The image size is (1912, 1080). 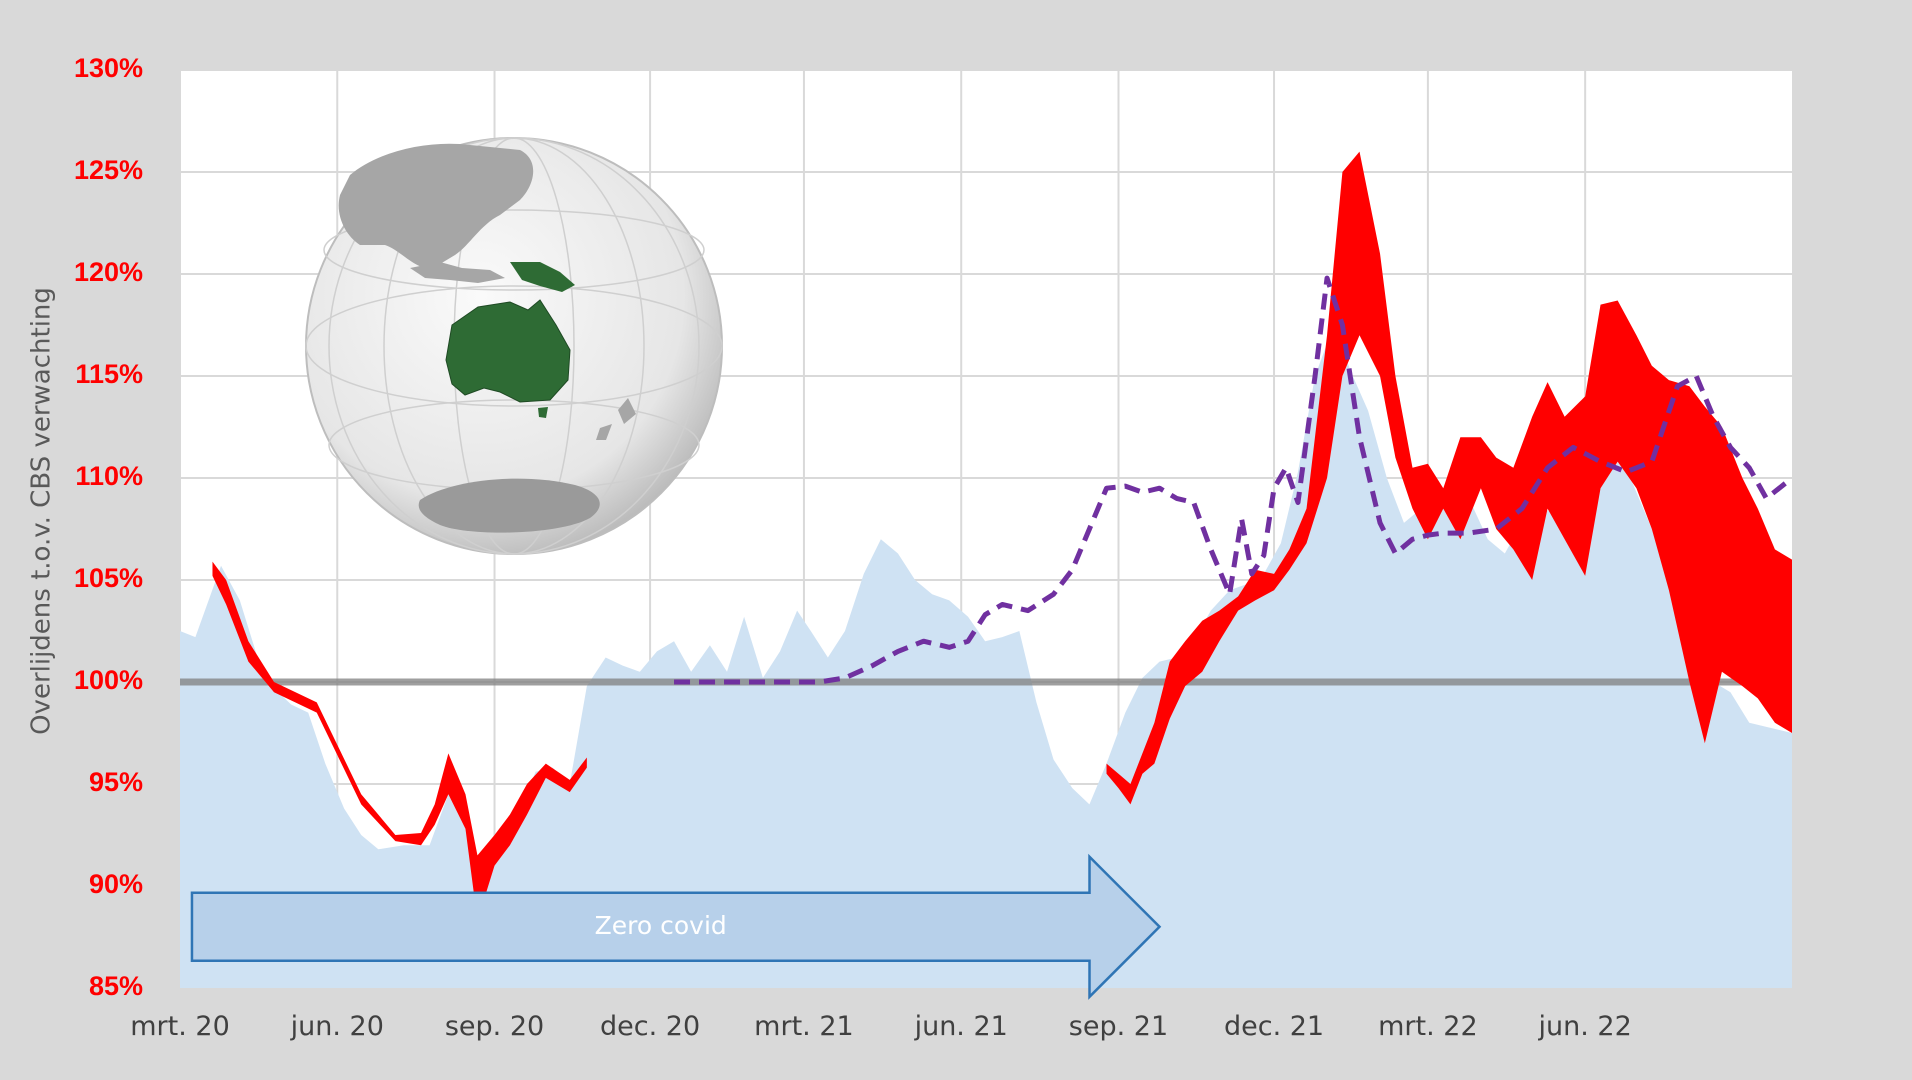 What do you see at coordinates (1274, 1026) in the screenshot?
I see `x-tick-label: dec. 21` at bounding box center [1274, 1026].